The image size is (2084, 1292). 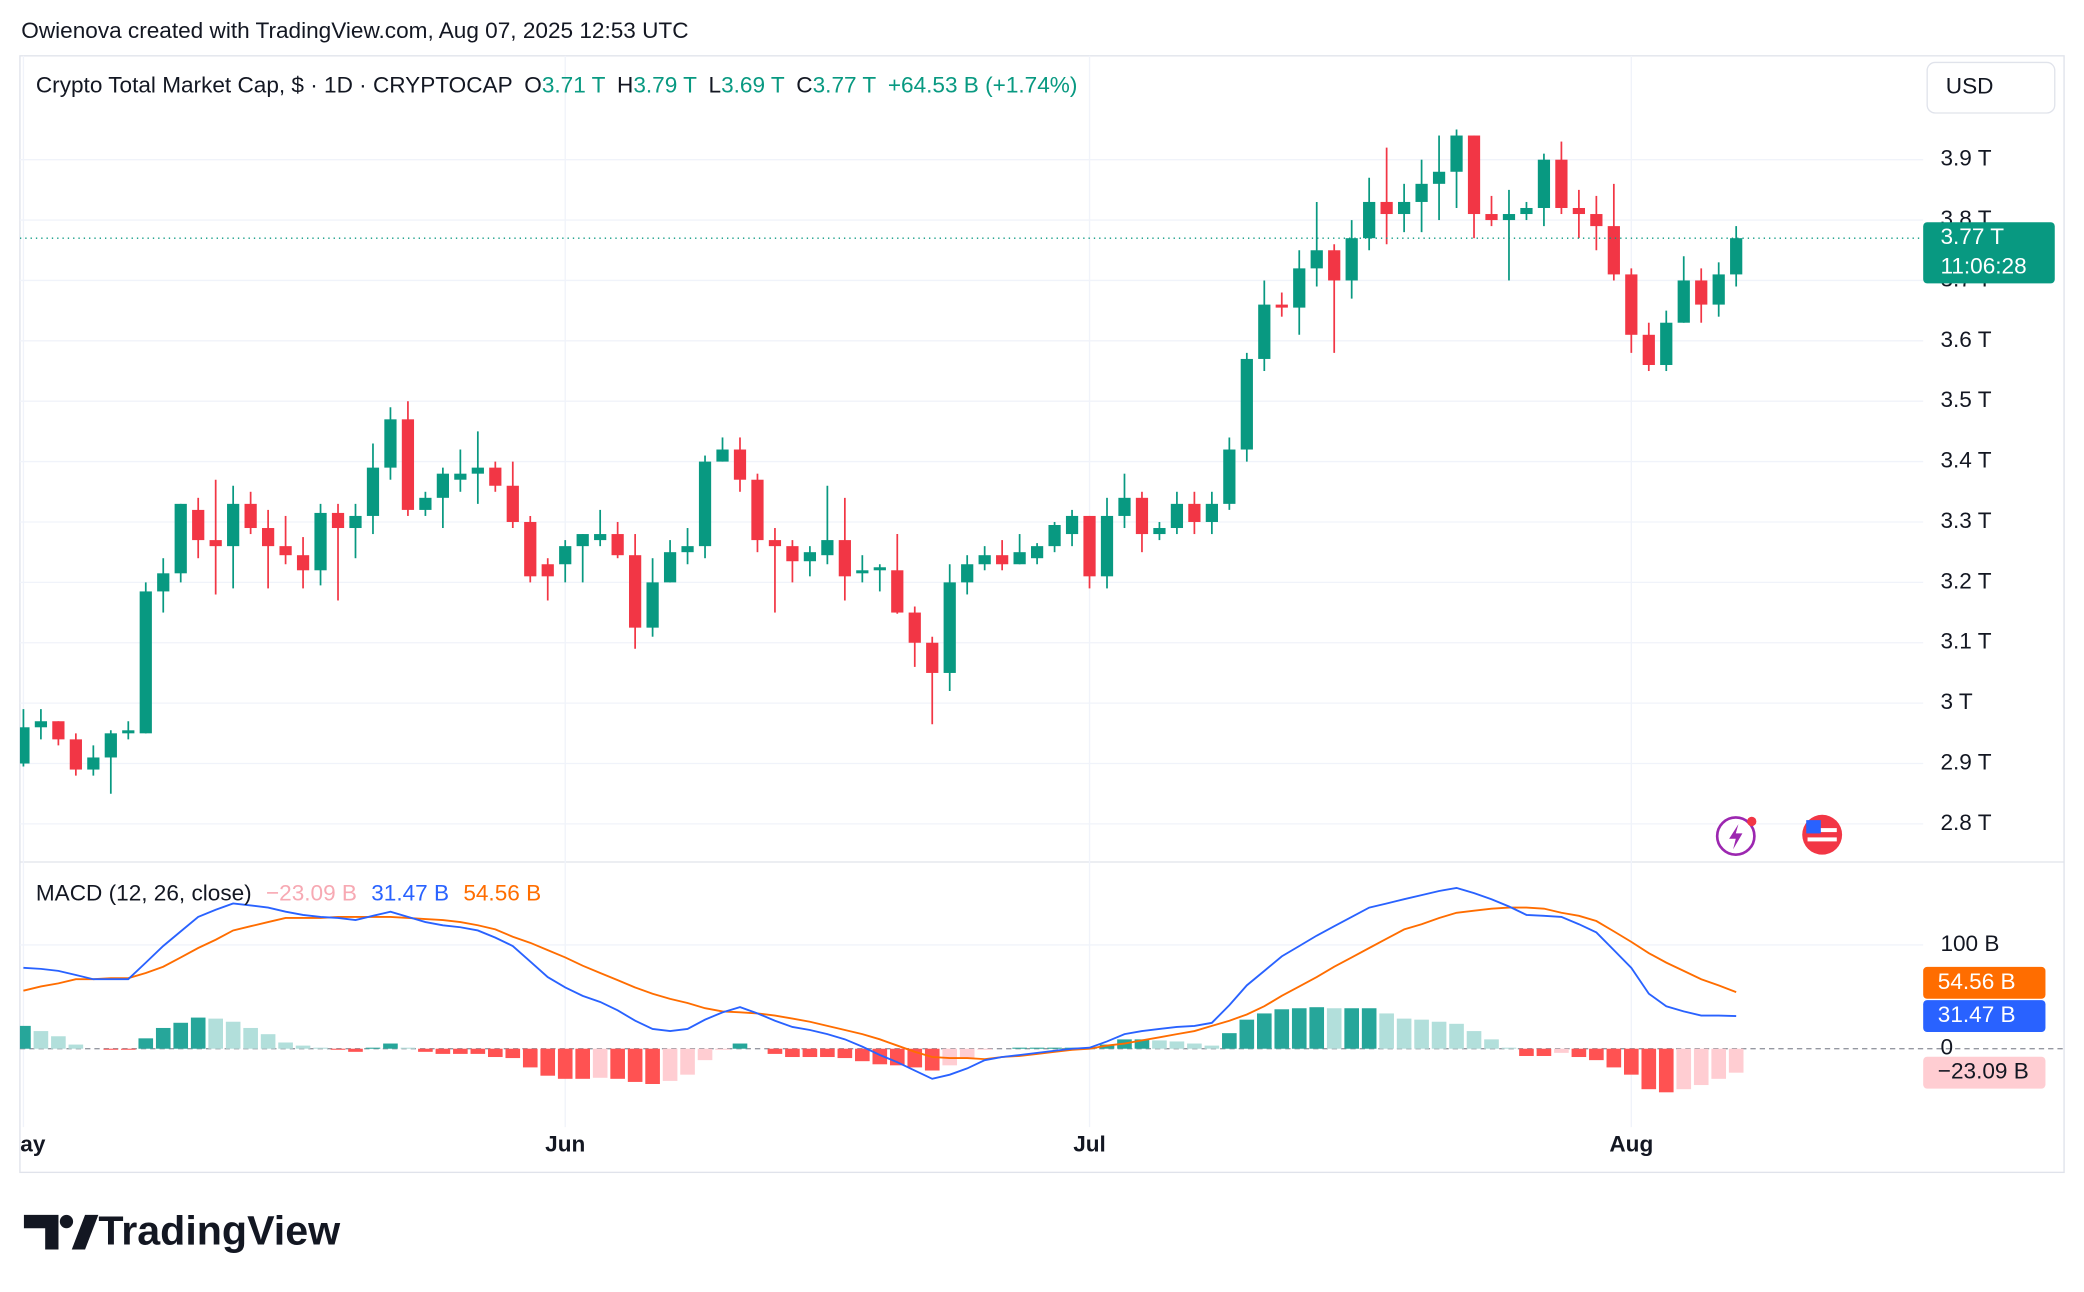 What do you see at coordinates (1965, 520) in the screenshot?
I see `y-tick-label: 3.3 T` at bounding box center [1965, 520].